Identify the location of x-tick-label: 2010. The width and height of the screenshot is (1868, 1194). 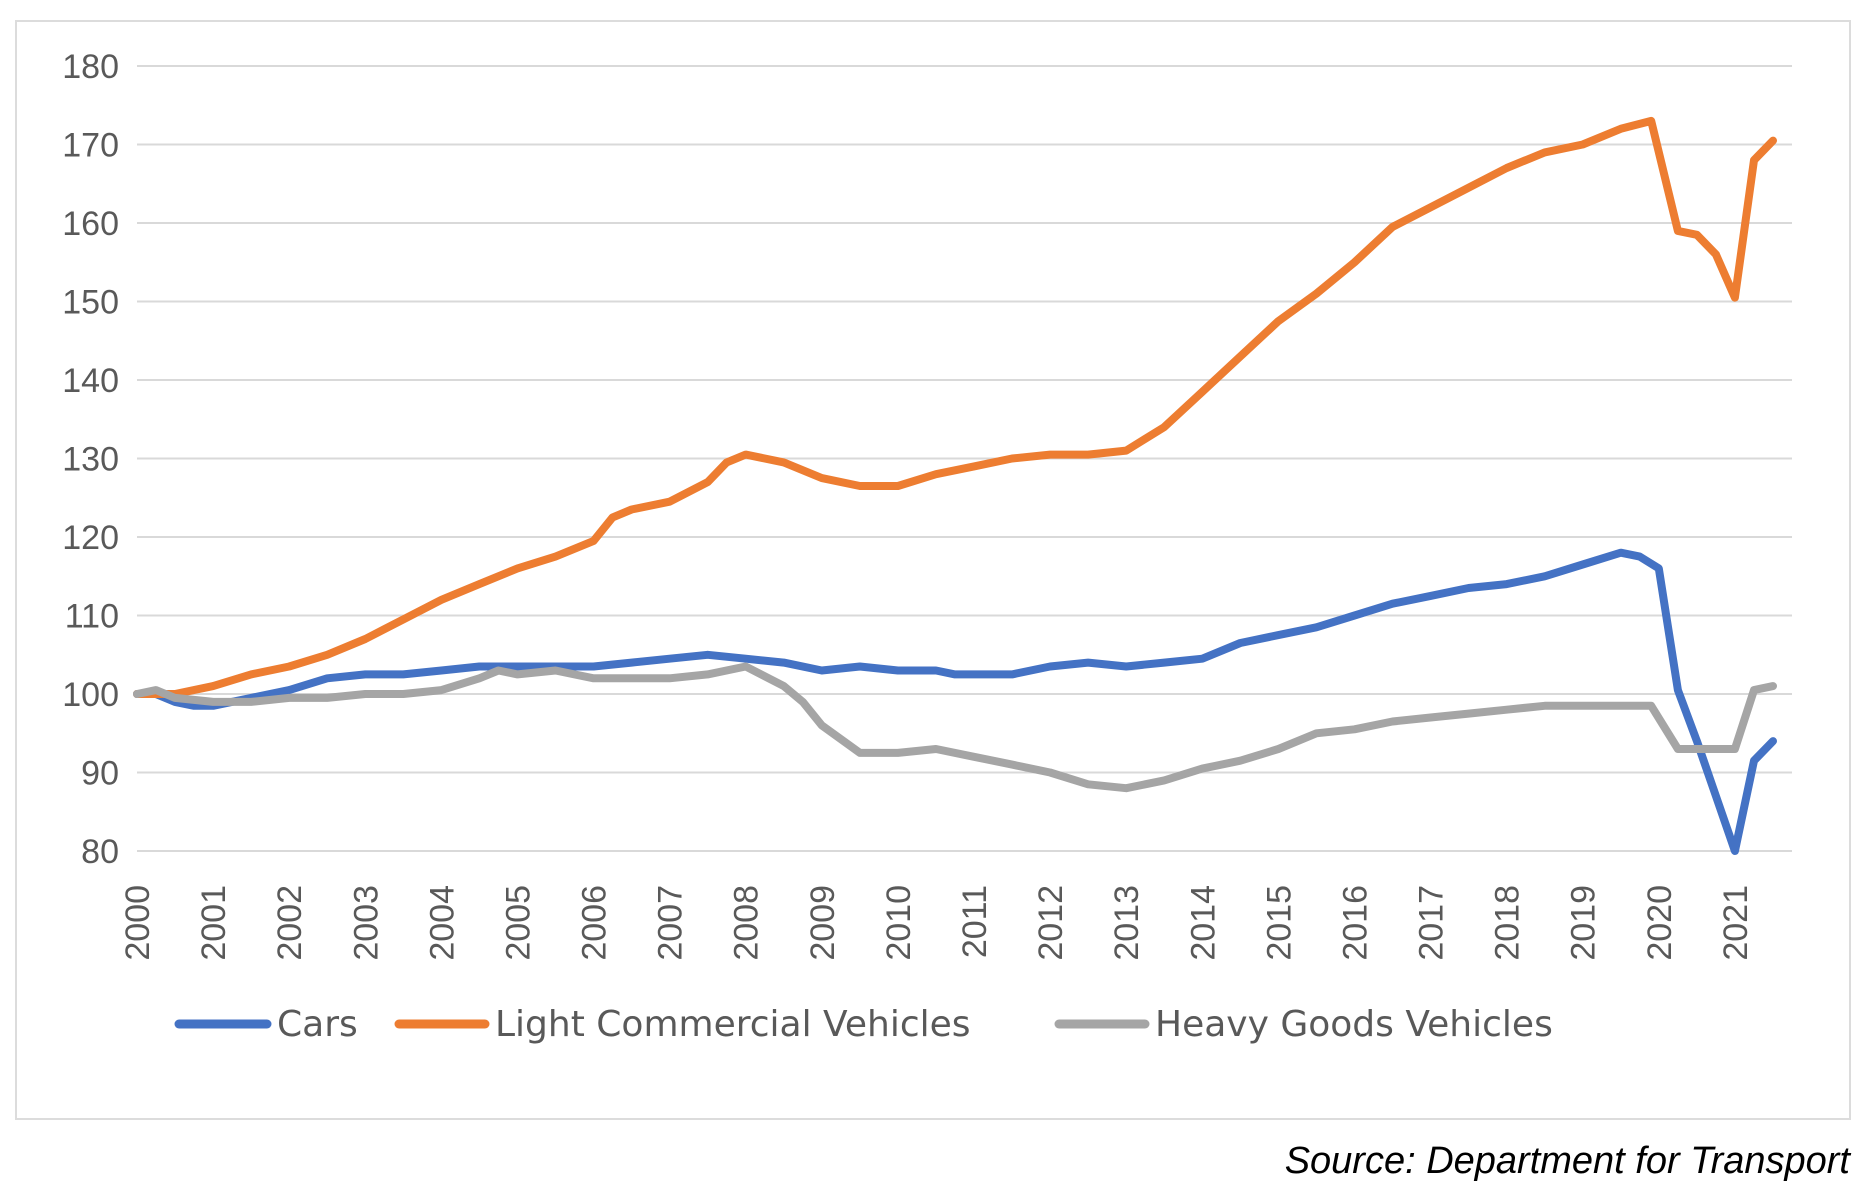
(899, 923).